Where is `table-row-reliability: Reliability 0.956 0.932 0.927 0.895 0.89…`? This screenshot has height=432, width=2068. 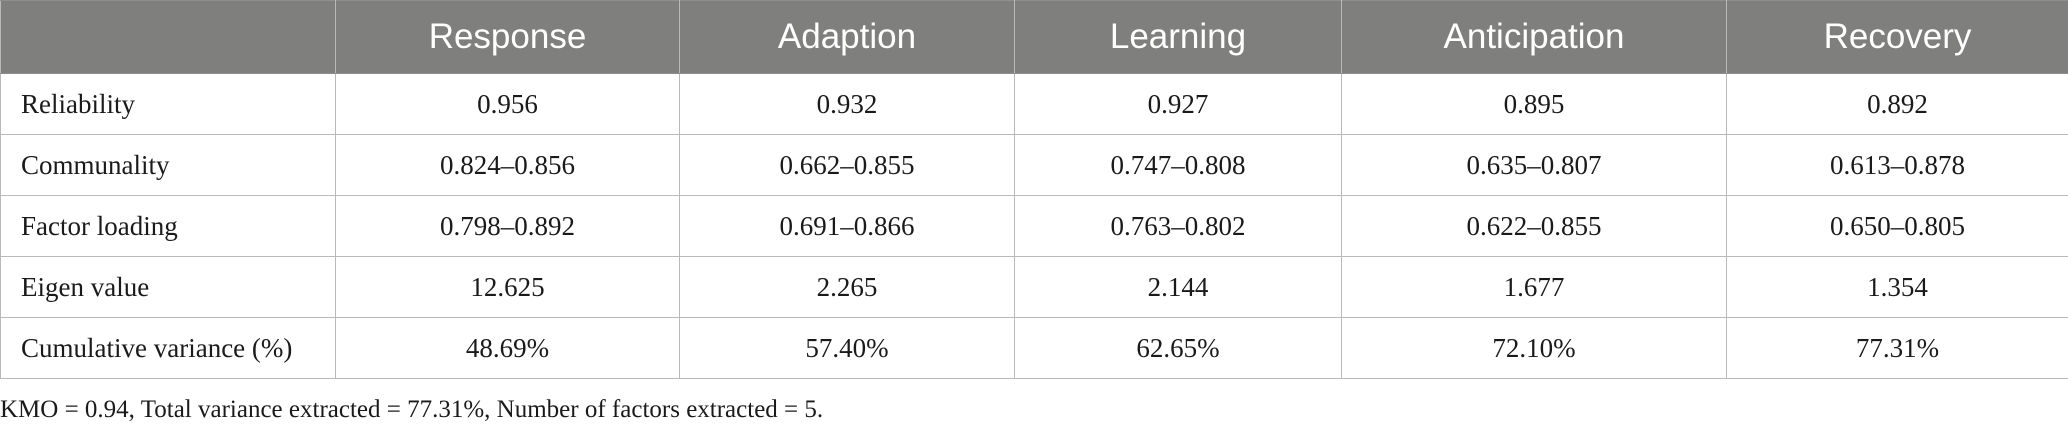 table-row-reliability: Reliability 0.956 0.932 0.927 0.895 0.89… is located at coordinates (1034, 104).